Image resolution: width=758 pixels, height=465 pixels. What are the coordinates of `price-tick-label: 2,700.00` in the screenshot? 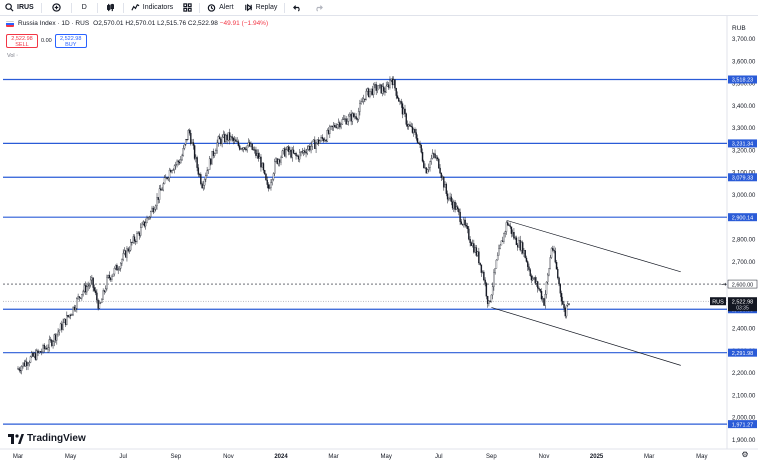 It's located at (744, 263).